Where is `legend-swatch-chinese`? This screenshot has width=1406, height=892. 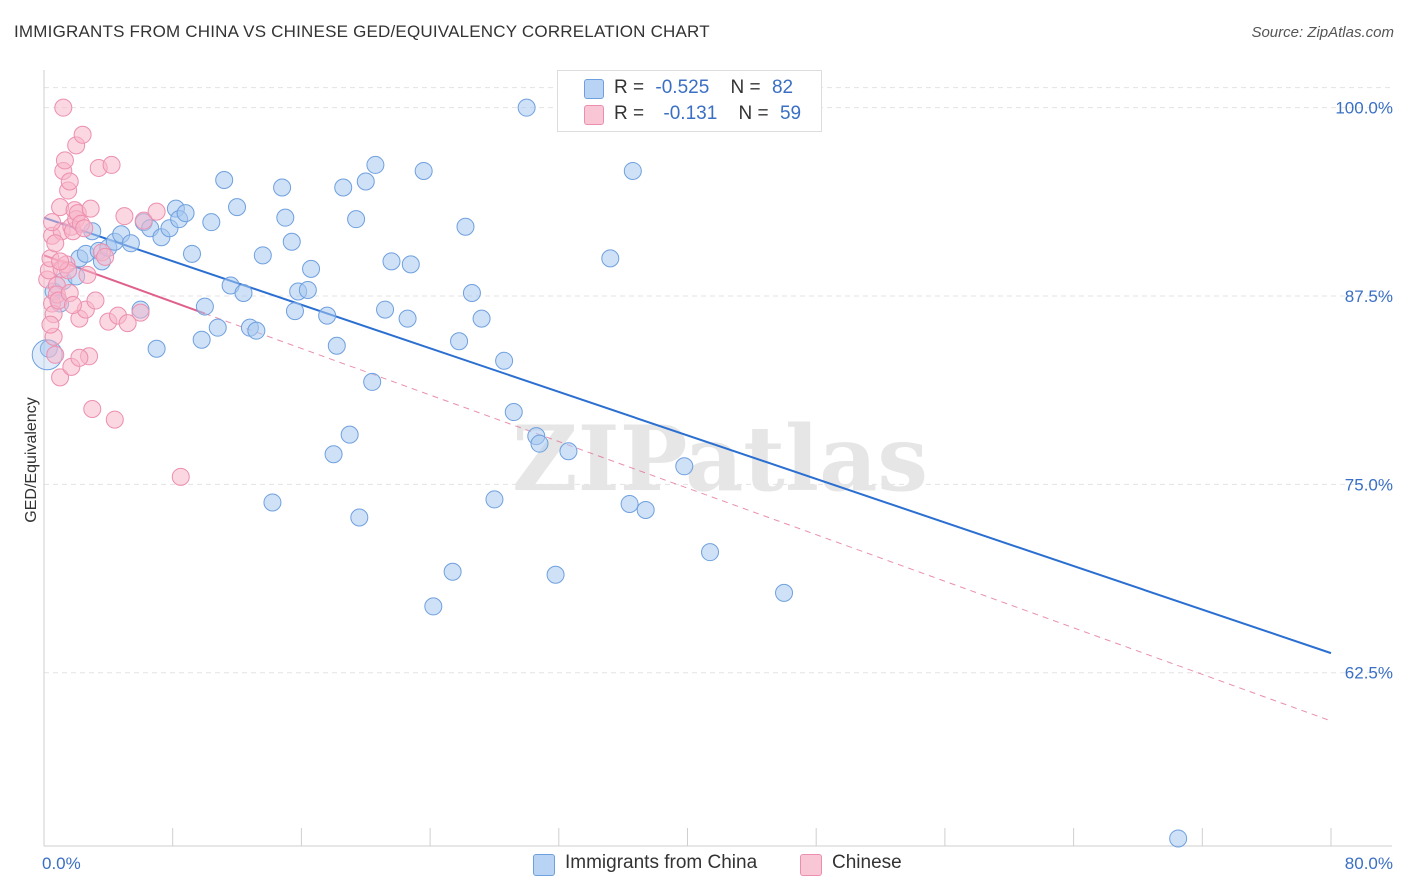
legend-swatch-chinese is located at coordinates (594, 115).